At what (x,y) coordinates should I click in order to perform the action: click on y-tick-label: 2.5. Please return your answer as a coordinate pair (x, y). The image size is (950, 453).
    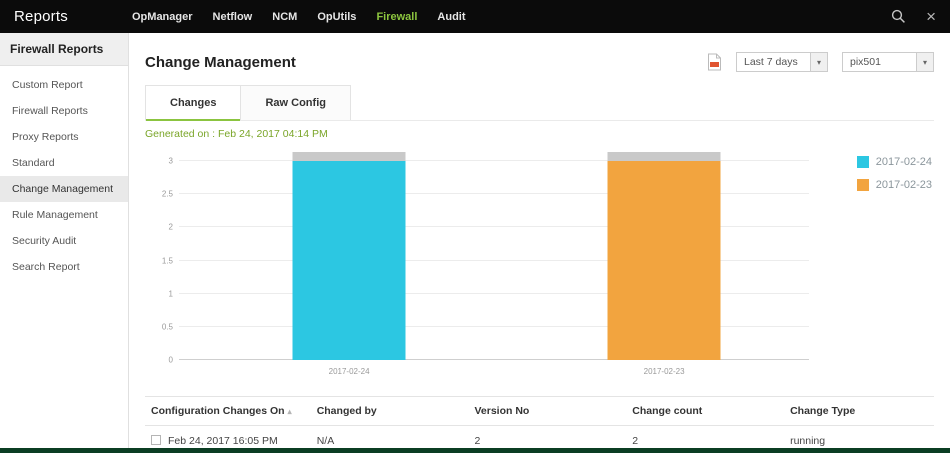
    Looking at the image, I should click on (167, 194).